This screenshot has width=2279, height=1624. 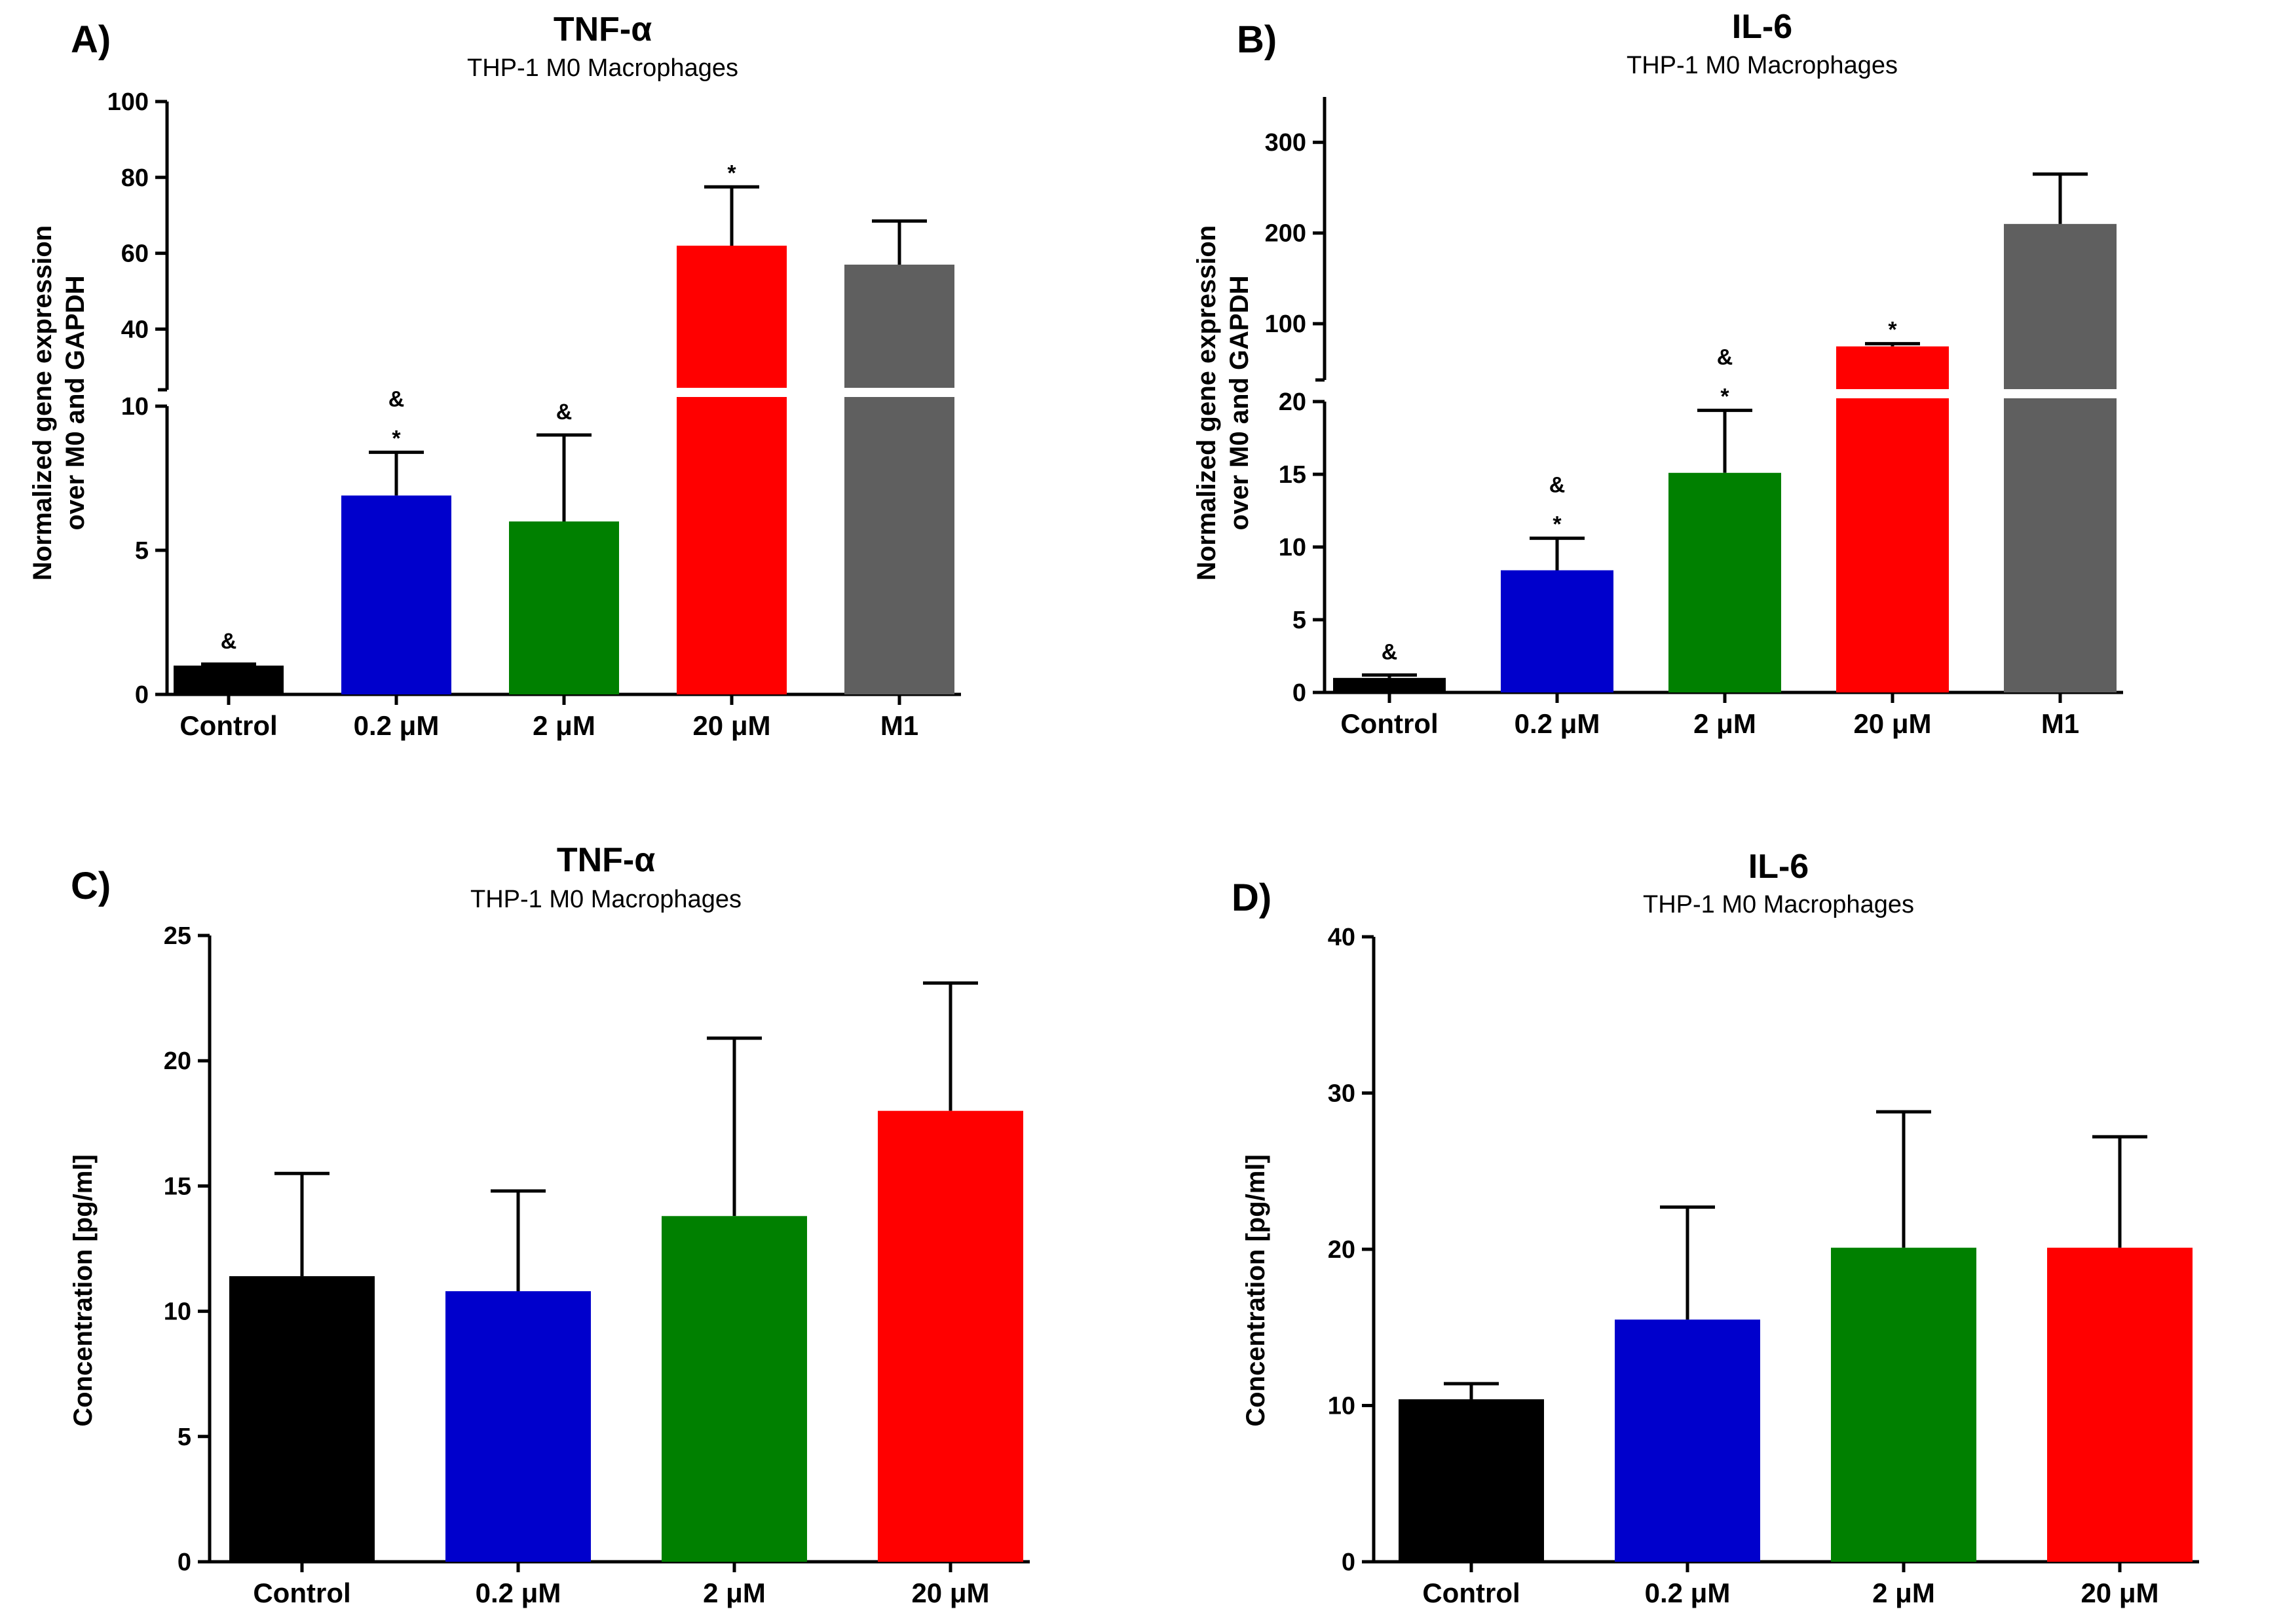 I want to click on y-tick-label: 300, so click(x=1285, y=143).